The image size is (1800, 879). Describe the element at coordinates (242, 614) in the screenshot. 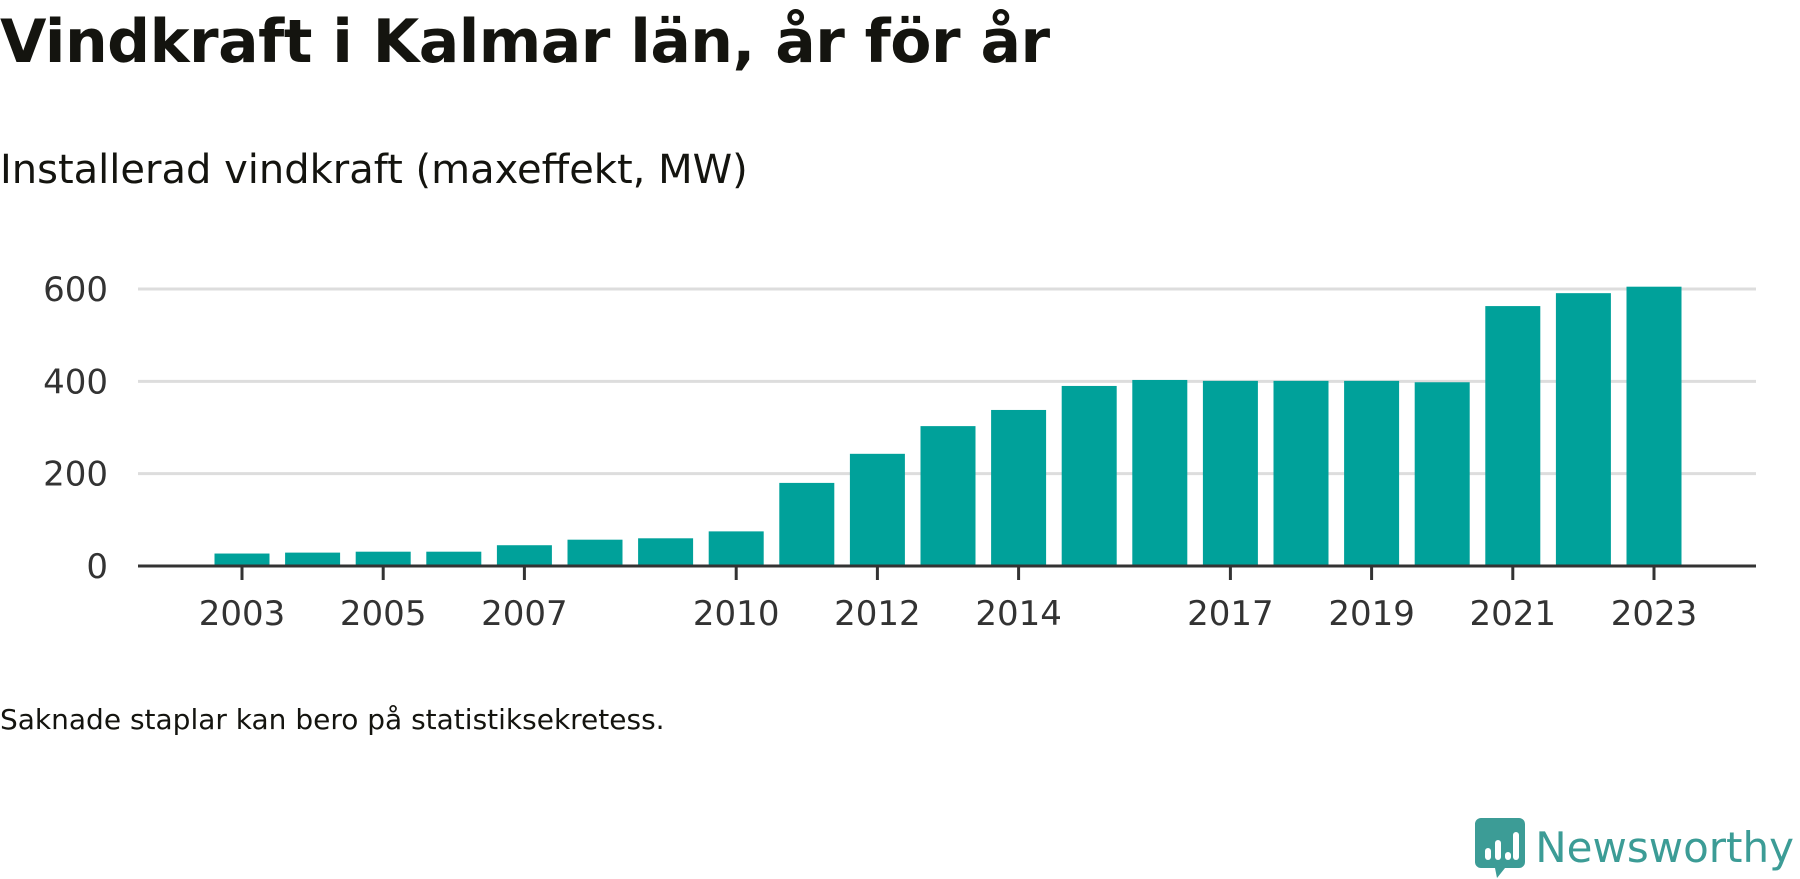

I see `x-tick-label: 2003` at that location.